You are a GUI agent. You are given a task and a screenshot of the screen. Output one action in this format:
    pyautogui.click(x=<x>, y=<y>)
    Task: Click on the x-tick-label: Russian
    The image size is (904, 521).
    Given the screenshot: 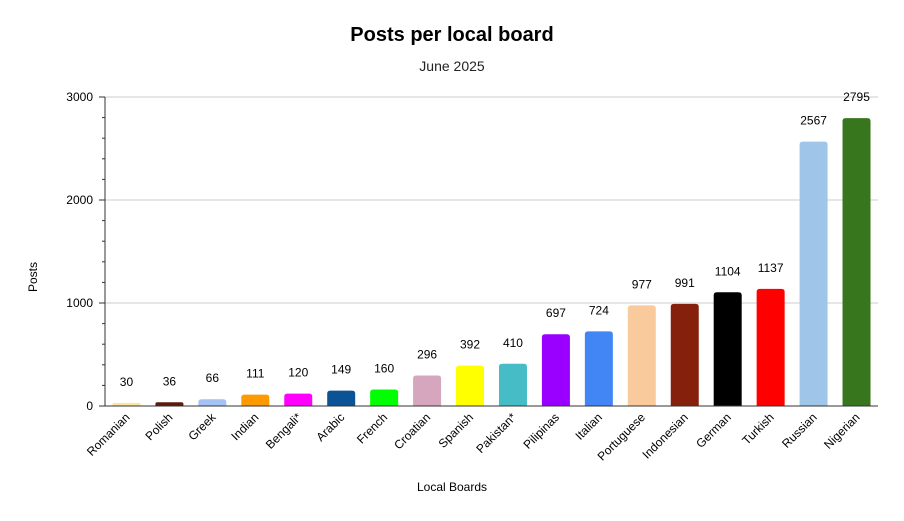 What is the action you would take?
    pyautogui.click(x=799, y=430)
    